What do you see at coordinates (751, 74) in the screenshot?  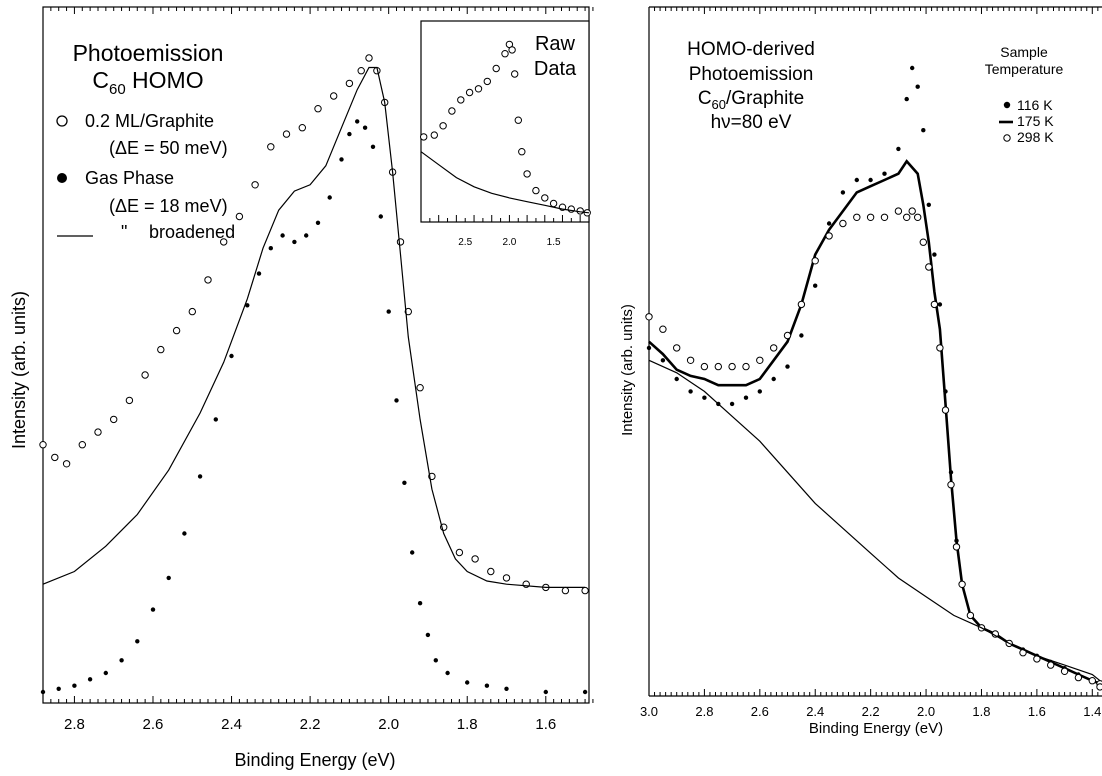 I see `right-title-line-2: Photoemission` at bounding box center [751, 74].